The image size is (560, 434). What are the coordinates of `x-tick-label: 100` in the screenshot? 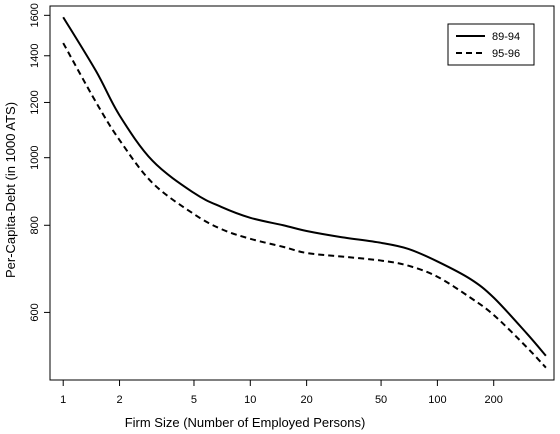 It's located at (437, 400).